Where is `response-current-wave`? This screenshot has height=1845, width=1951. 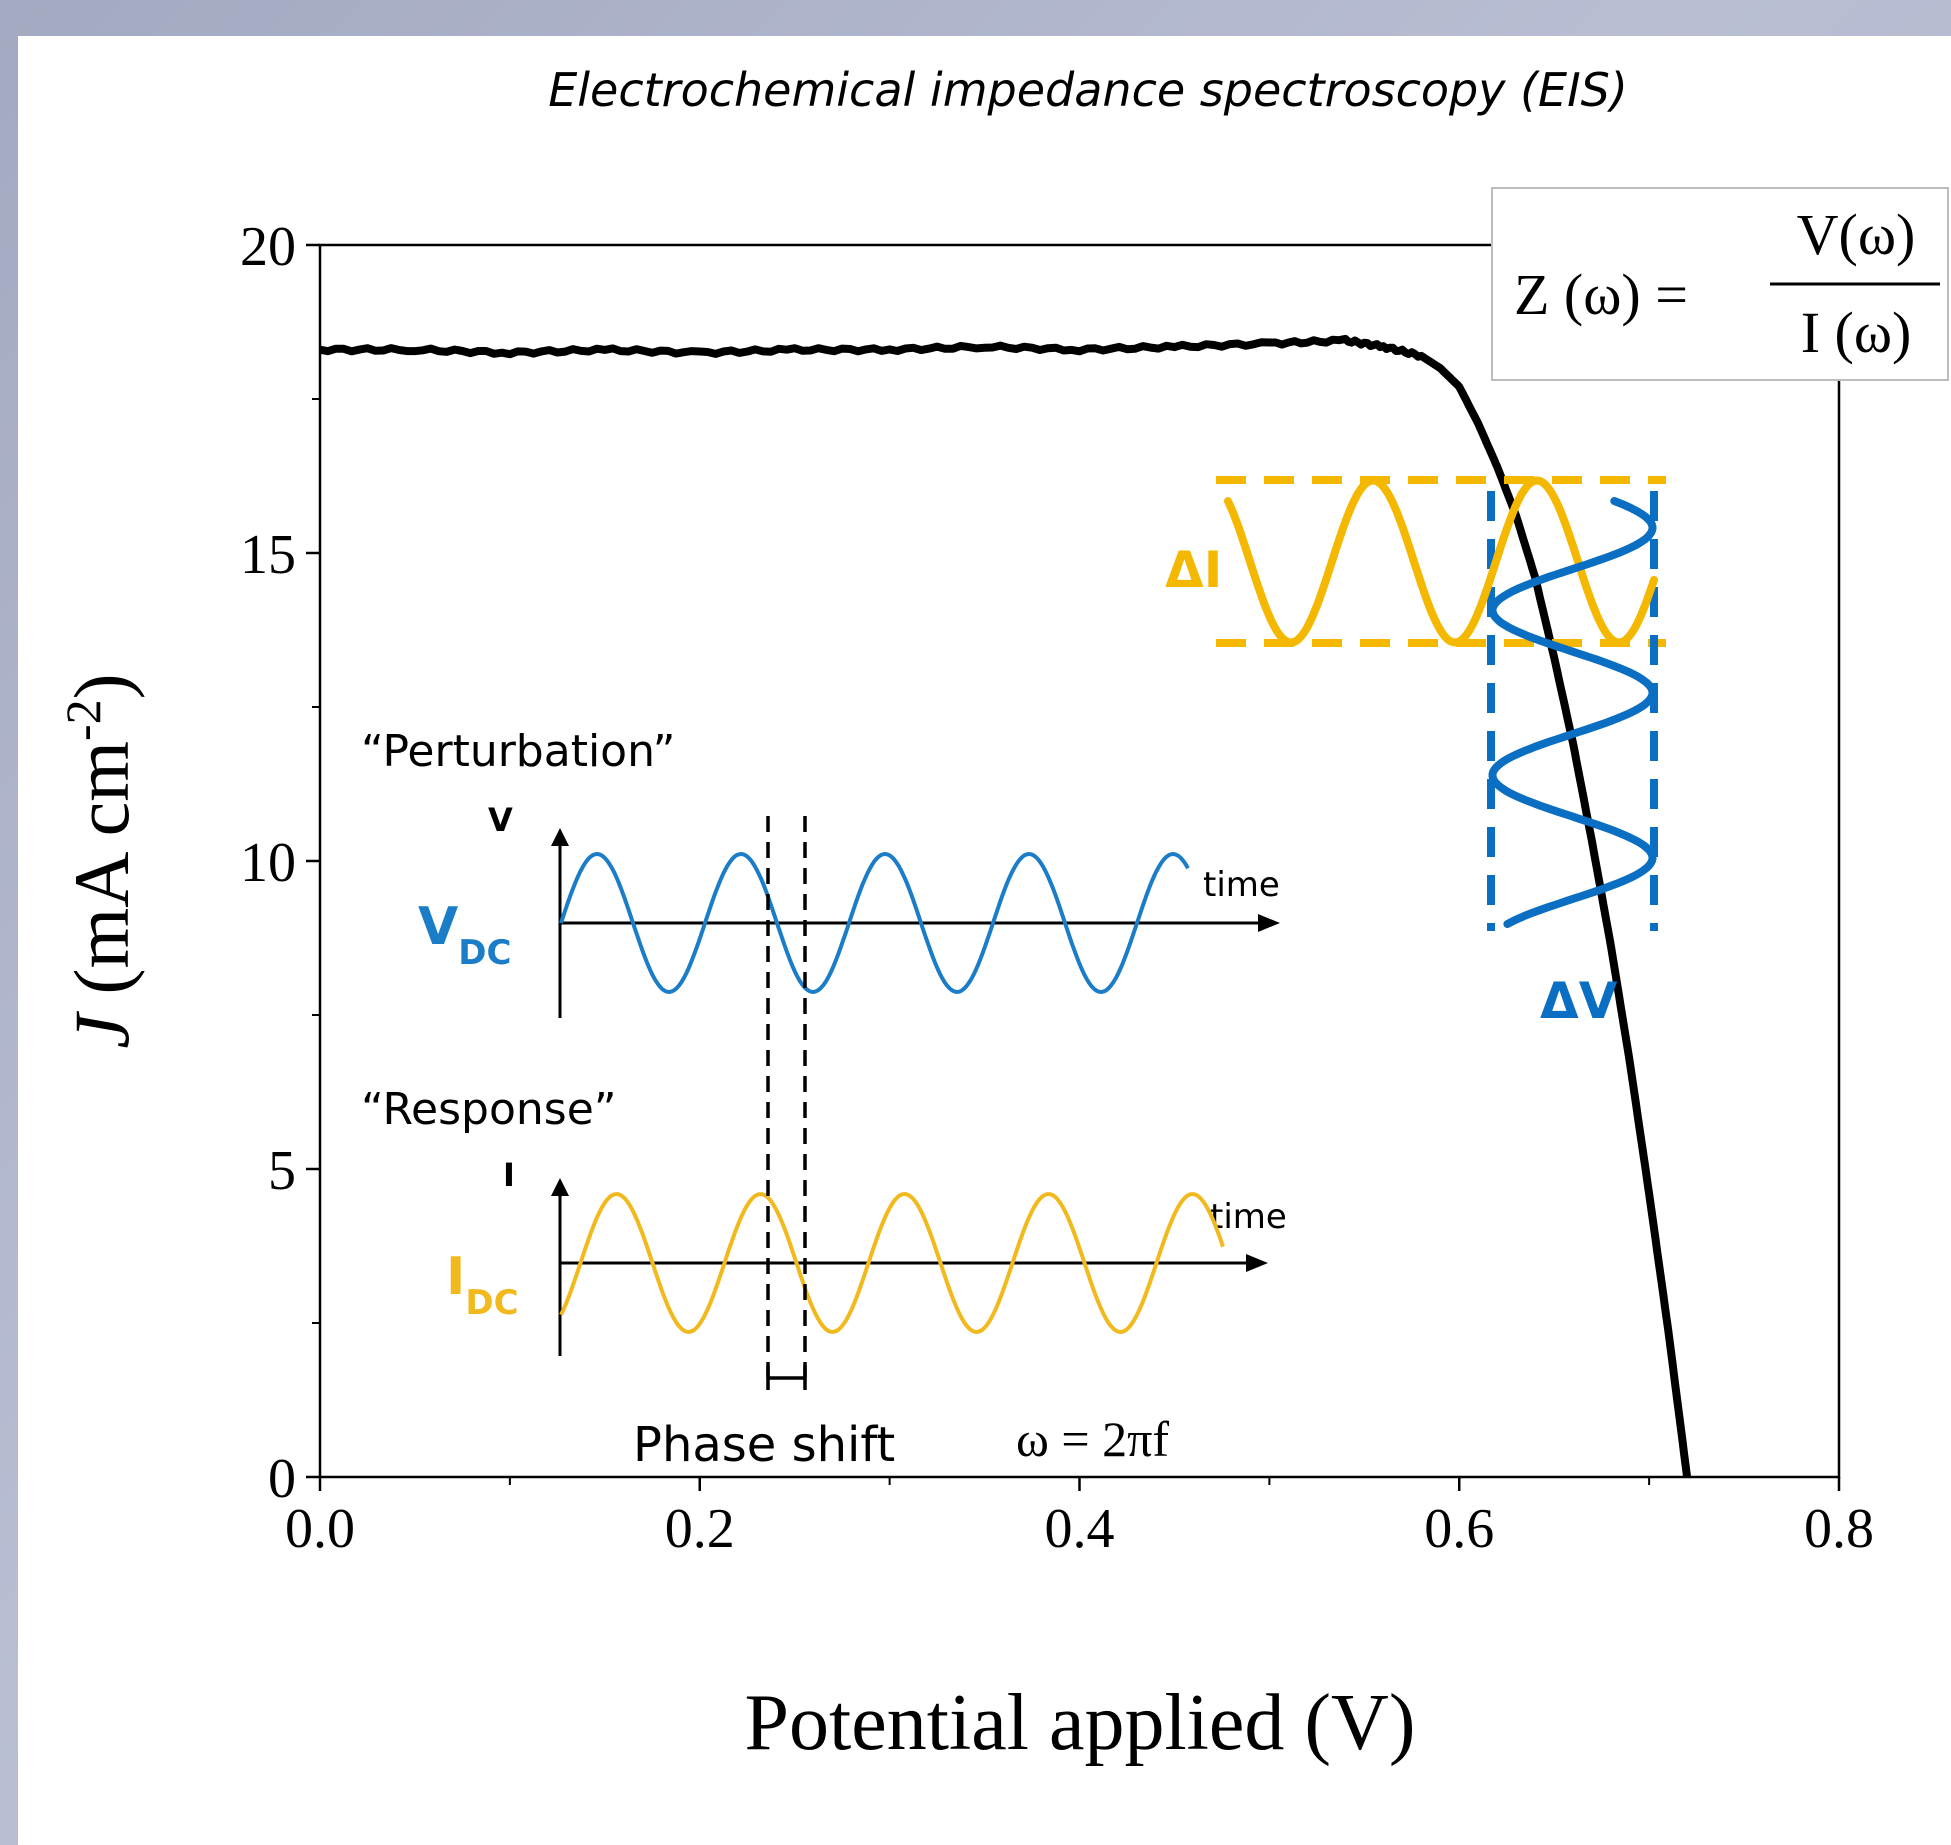
response-current-wave is located at coordinates (892, 1263).